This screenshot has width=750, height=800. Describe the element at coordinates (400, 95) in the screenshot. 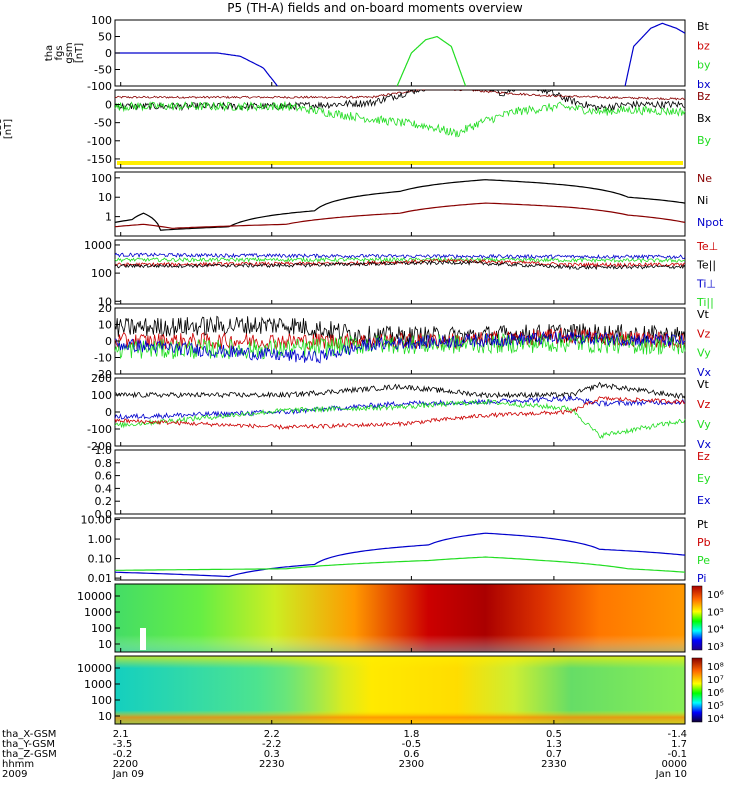

I see `series-fge-Bz` at that location.